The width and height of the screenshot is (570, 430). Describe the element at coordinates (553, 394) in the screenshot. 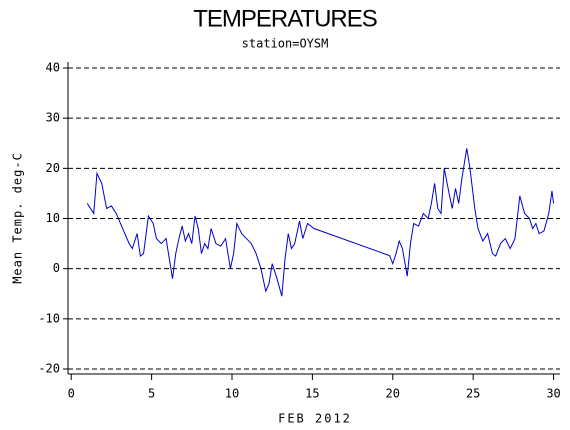

I see `x-tick-label: 30` at that location.